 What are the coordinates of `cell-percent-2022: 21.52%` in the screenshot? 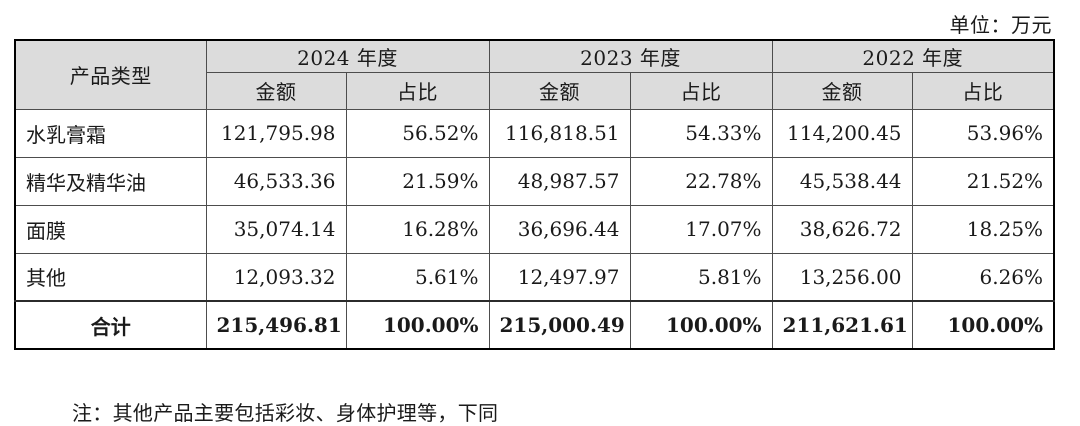 It's located at (983, 181).